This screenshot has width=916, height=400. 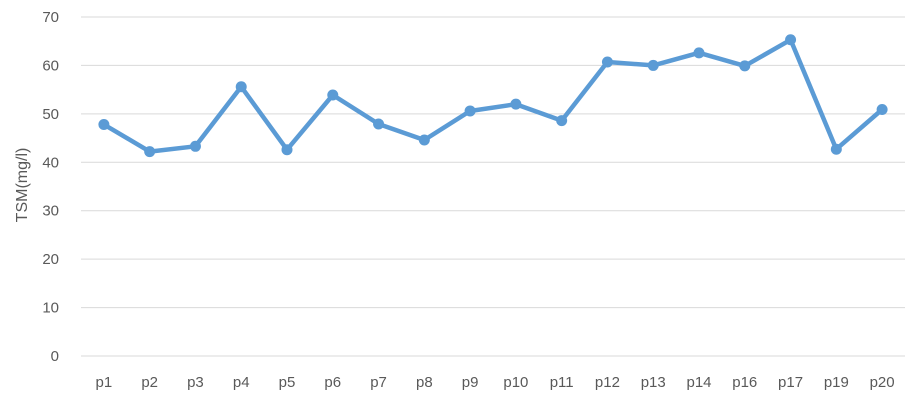 I want to click on x-tick-label: p9, so click(x=470, y=382).